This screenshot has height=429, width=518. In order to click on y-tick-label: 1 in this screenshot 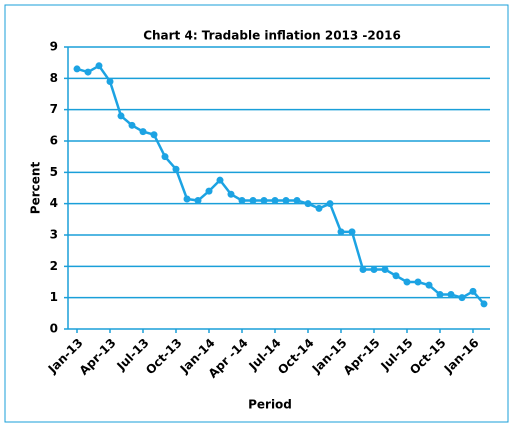, I will do `click(54, 297)`.